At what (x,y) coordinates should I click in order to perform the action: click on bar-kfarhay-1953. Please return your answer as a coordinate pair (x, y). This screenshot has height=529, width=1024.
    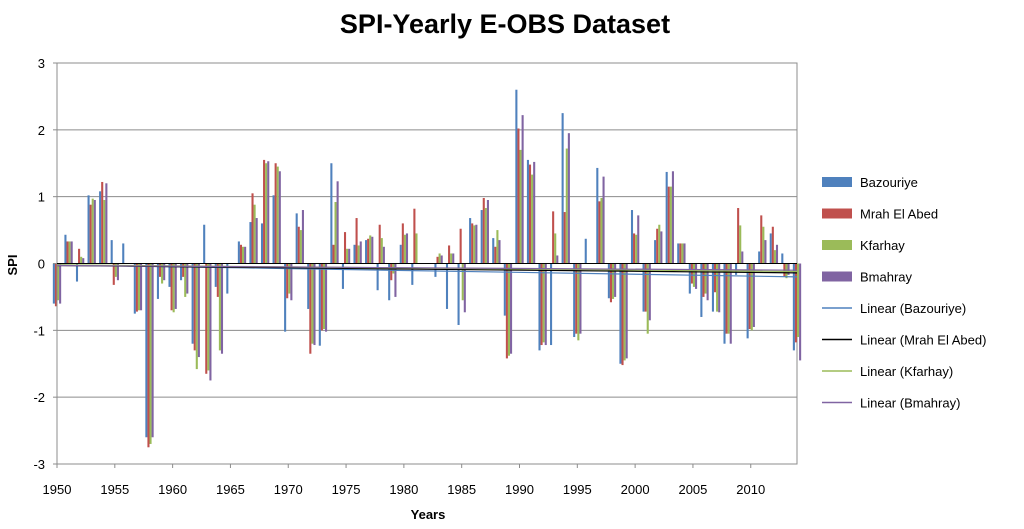
    Looking at the image, I should click on (92, 231).